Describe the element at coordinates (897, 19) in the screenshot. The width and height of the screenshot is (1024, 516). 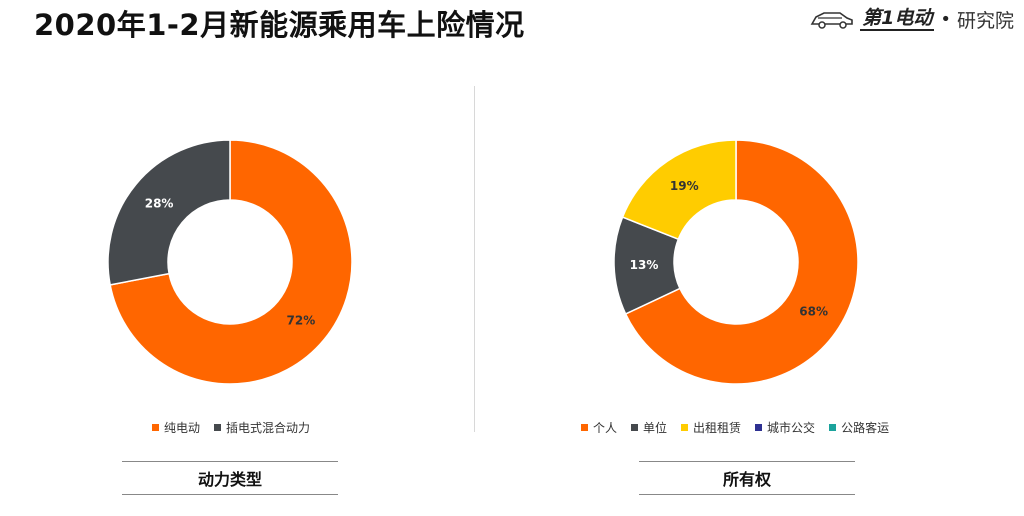
I see `brand-name: 第1电动` at that location.